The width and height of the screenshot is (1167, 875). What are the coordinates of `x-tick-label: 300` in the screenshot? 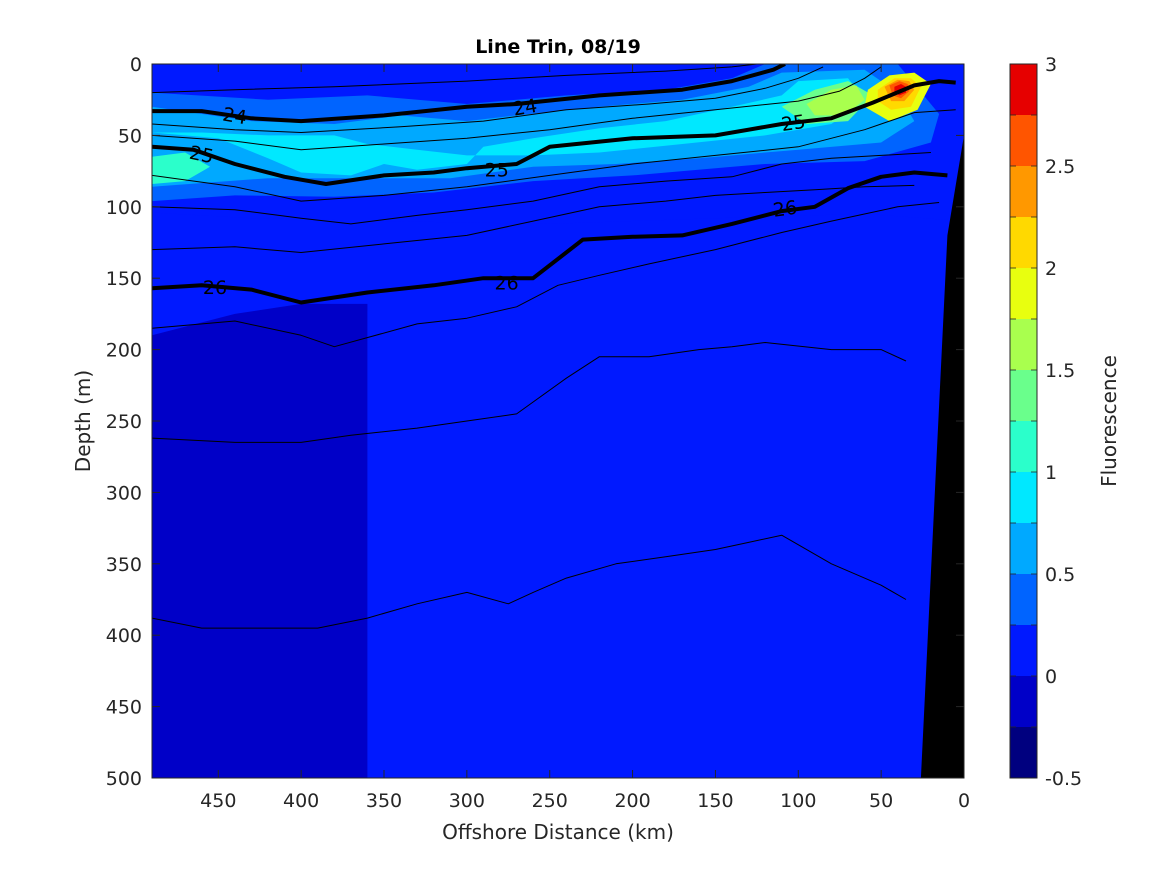 It's located at (467, 801).